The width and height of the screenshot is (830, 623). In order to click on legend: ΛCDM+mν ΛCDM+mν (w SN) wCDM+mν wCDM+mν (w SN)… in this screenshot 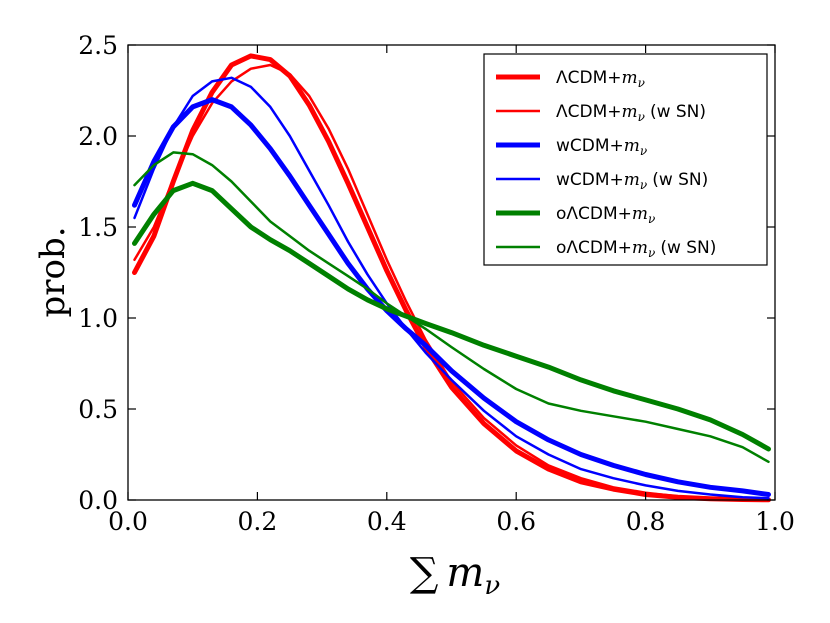, I will do `click(625, 159)`.